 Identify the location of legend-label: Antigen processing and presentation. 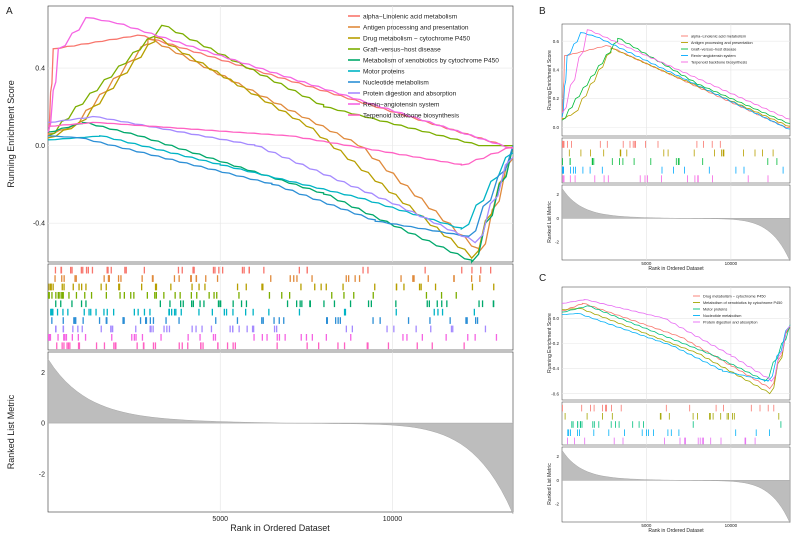
(722, 43).